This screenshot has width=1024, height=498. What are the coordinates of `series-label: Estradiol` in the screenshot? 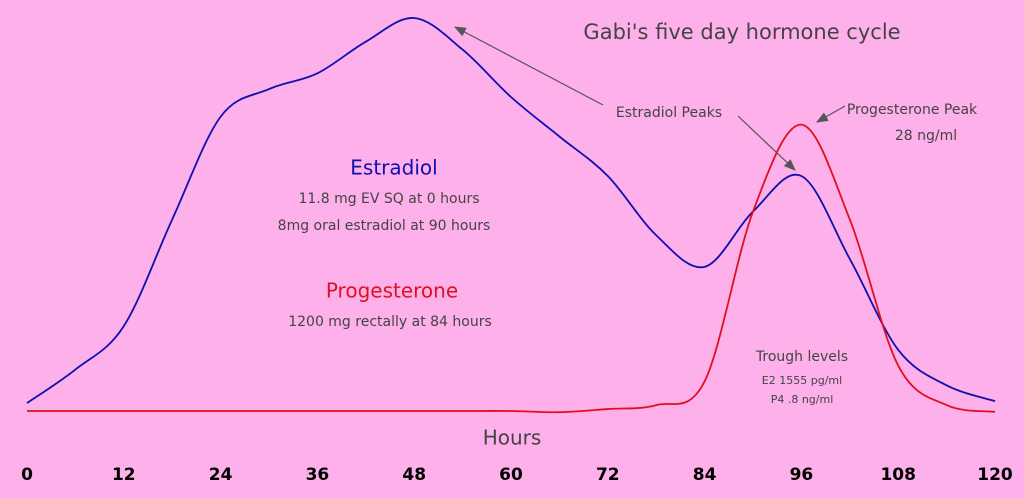 It's located at (393, 168).